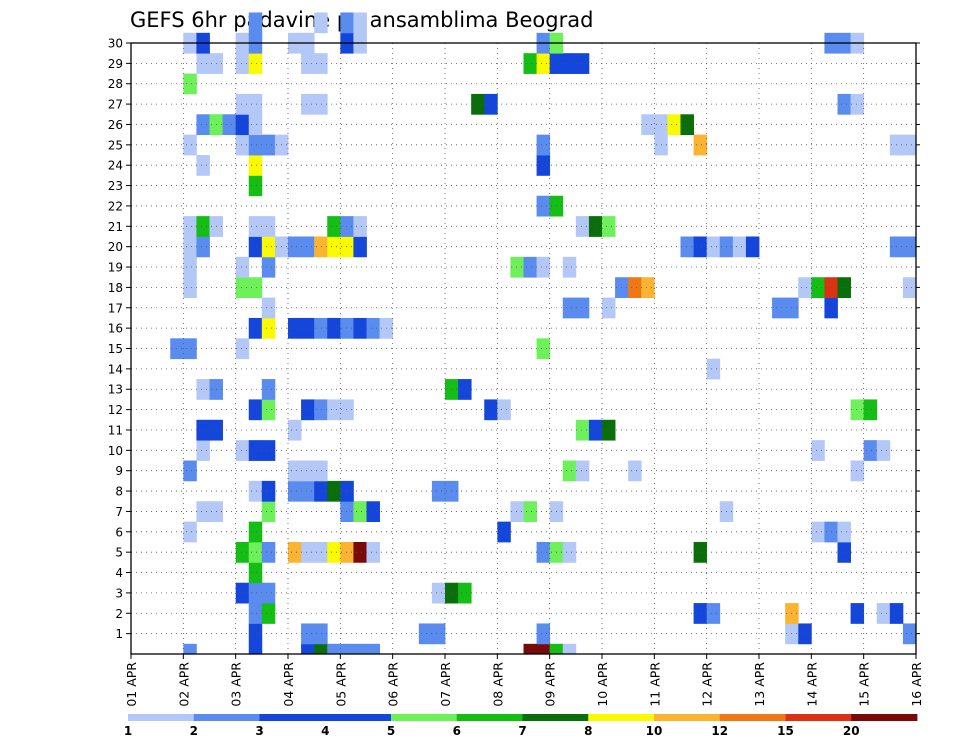  What do you see at coordinates (115, 430) in the screenshot?
I see `y-tick-label: 11` at bounding box center [115, 430].